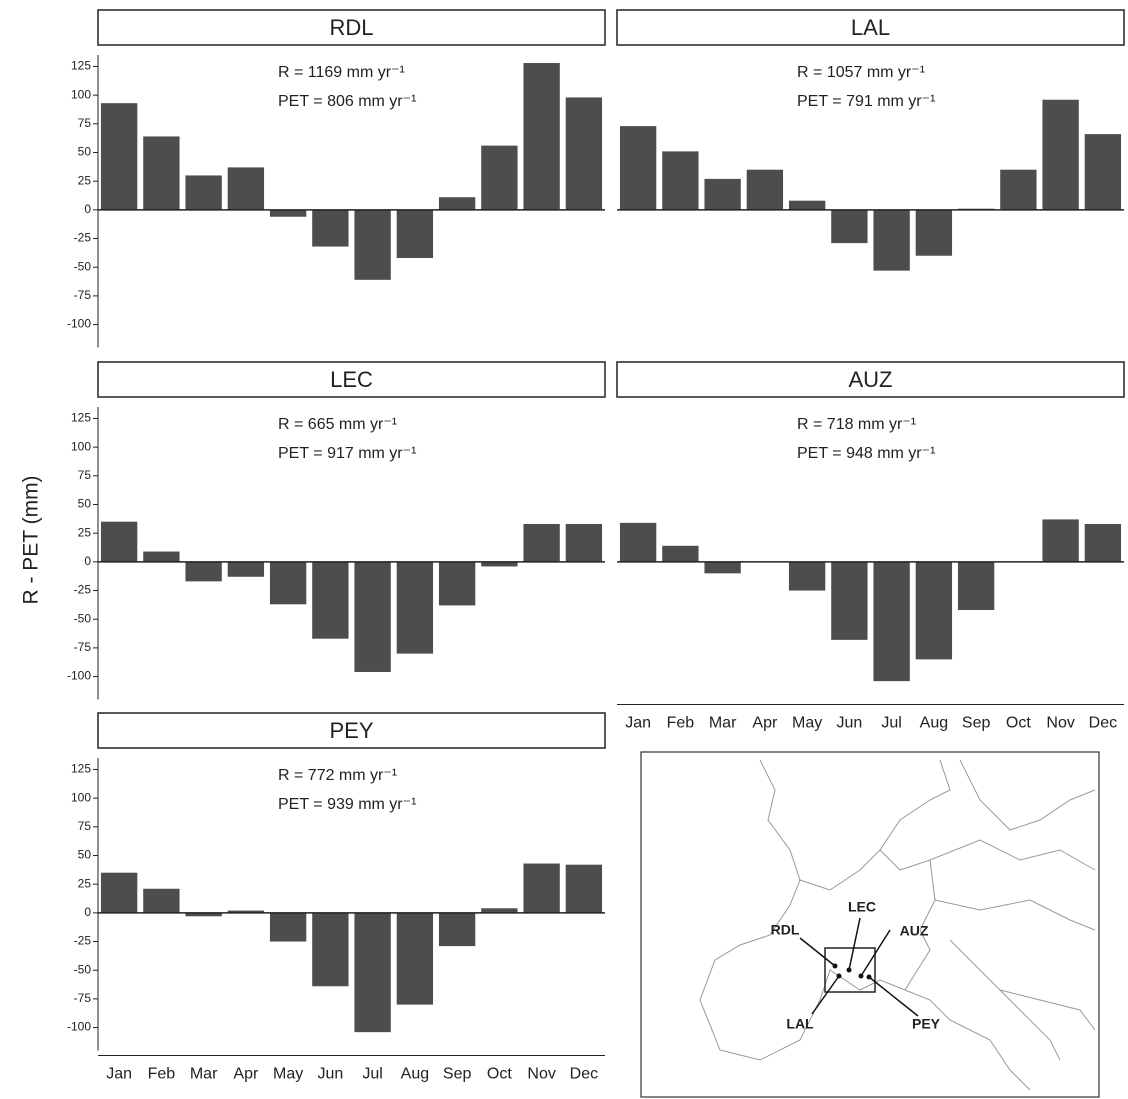 The image size is (1128, 1099). I want to click on border, so click(1015, 915).